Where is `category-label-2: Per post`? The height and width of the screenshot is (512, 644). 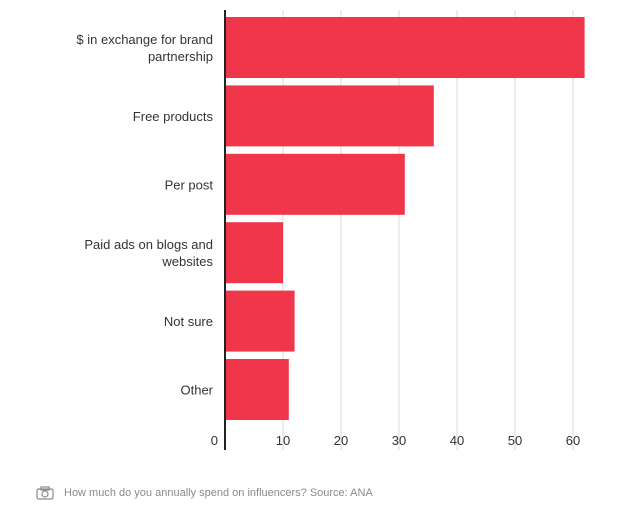
category-label-2: Per post is located at coordinates (189, 184).